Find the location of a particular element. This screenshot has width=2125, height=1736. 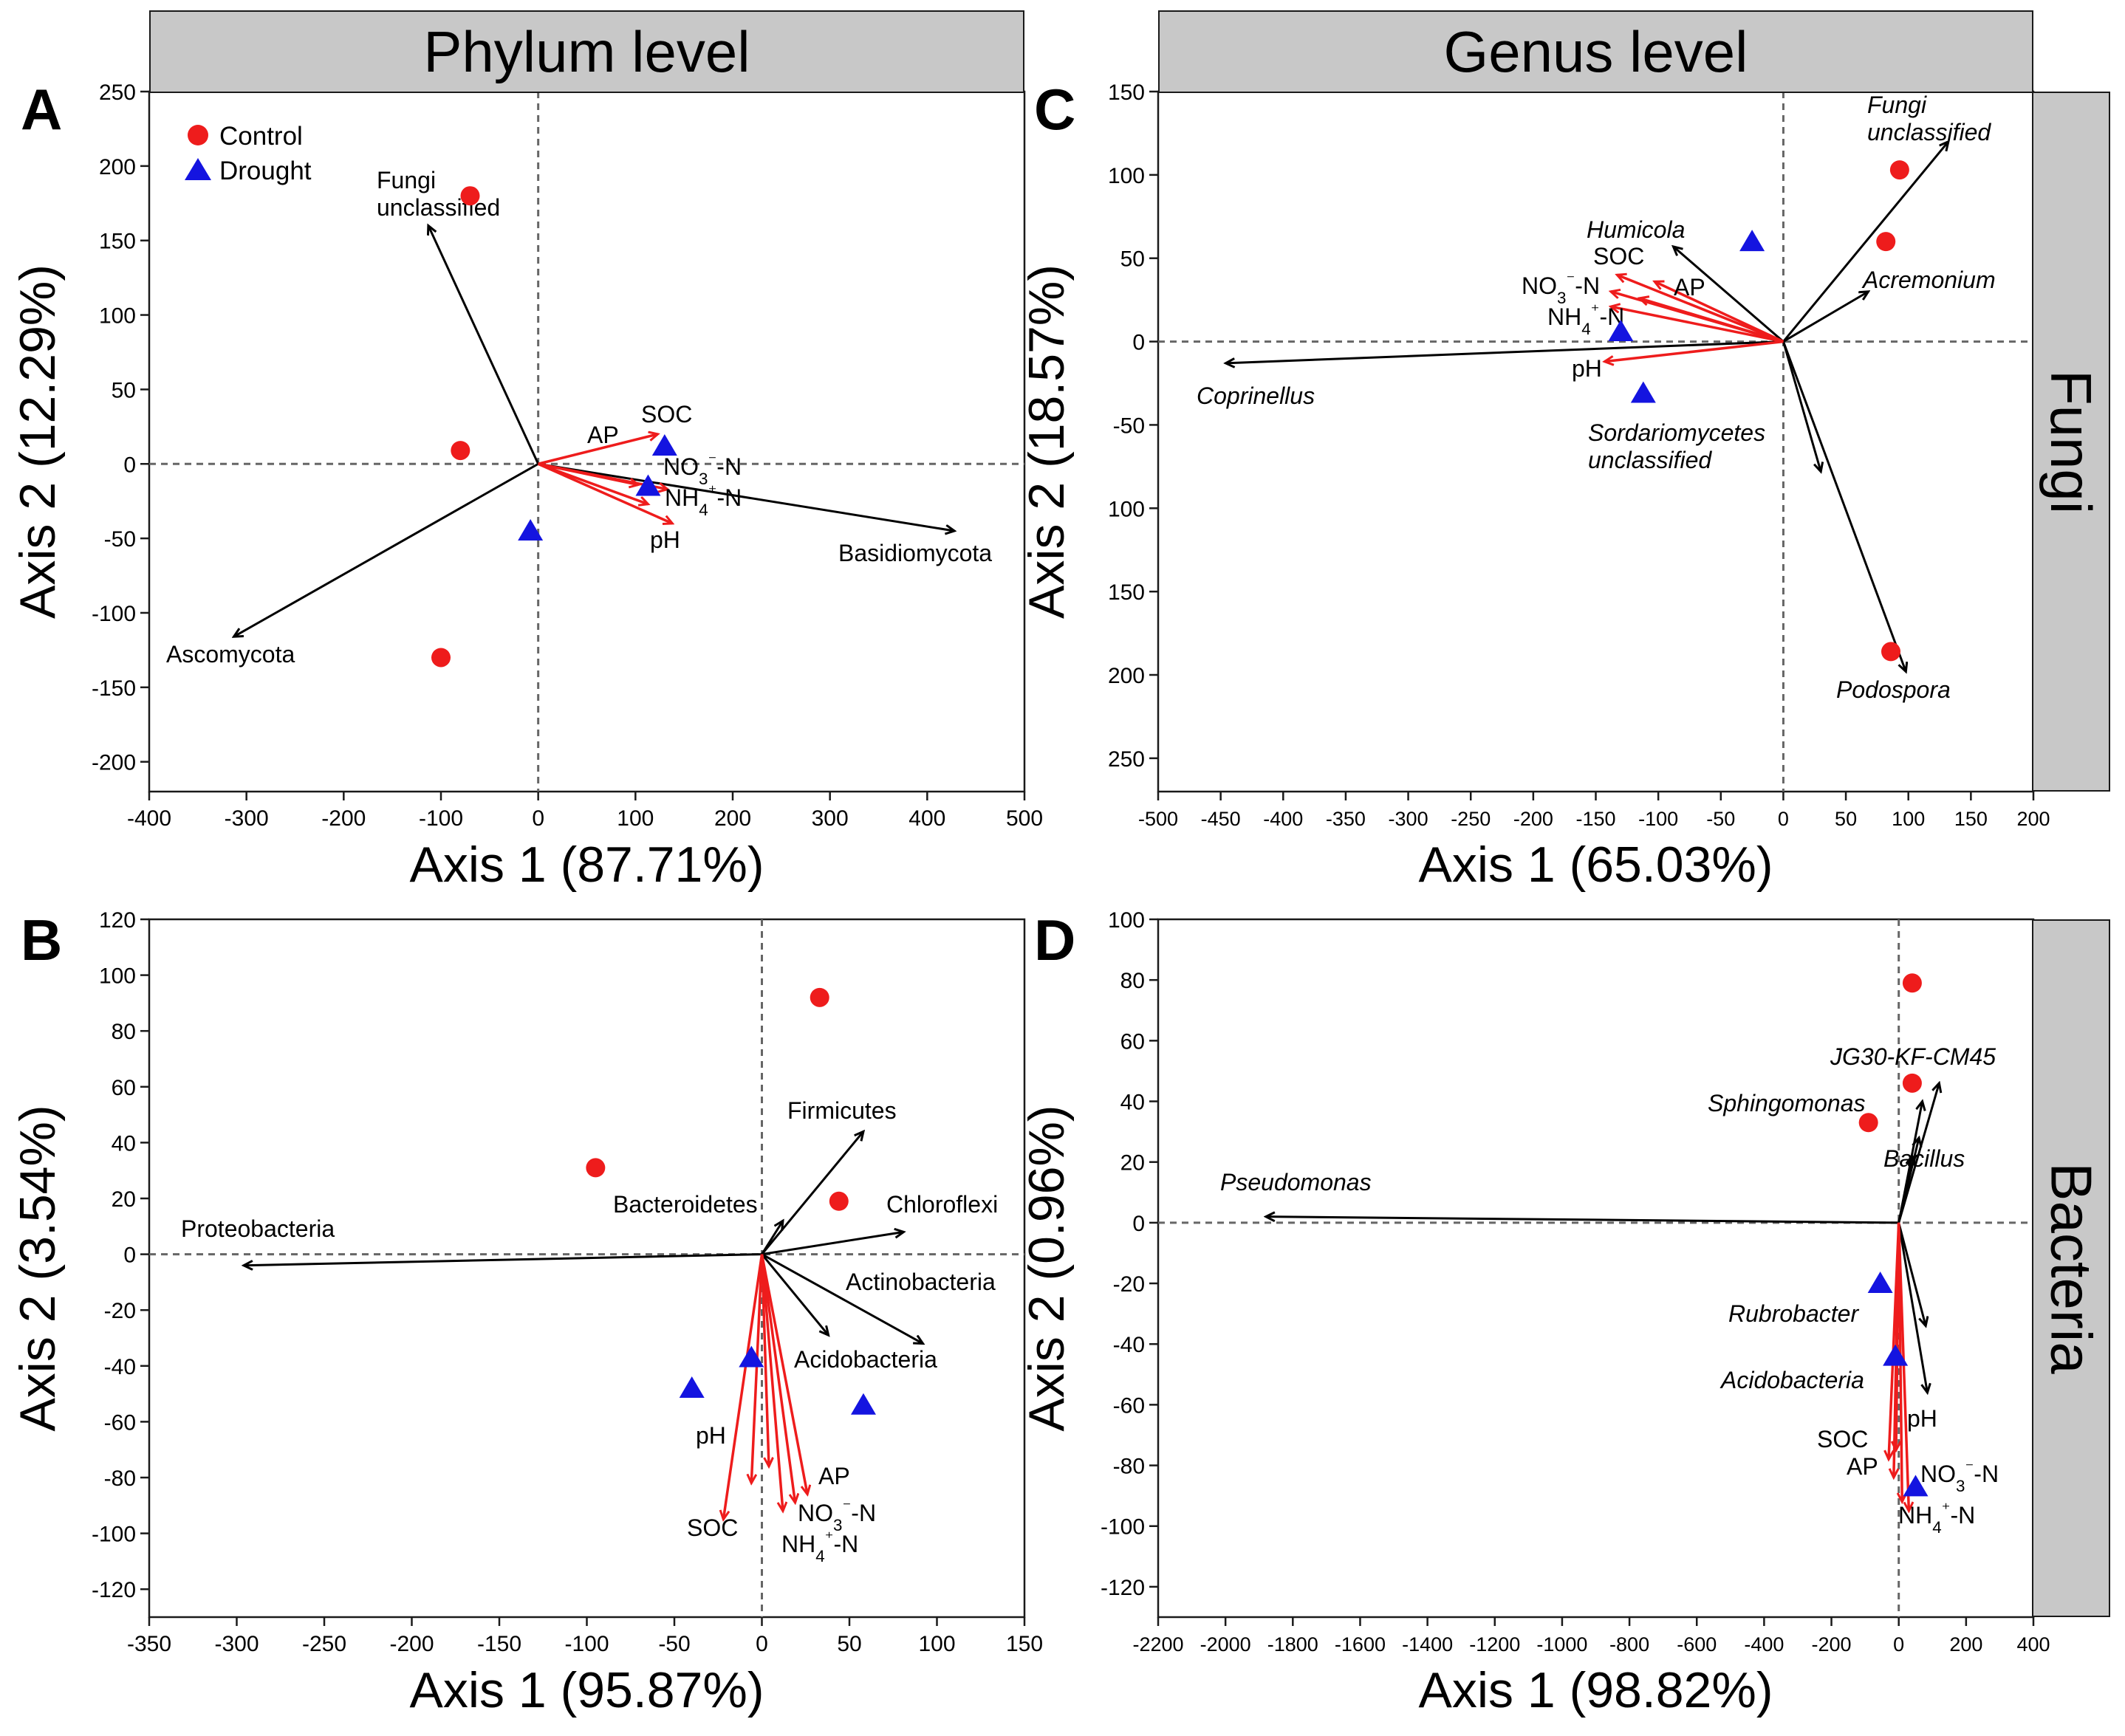

x-tick-label: -350 is located at coordinates (149, 1644).